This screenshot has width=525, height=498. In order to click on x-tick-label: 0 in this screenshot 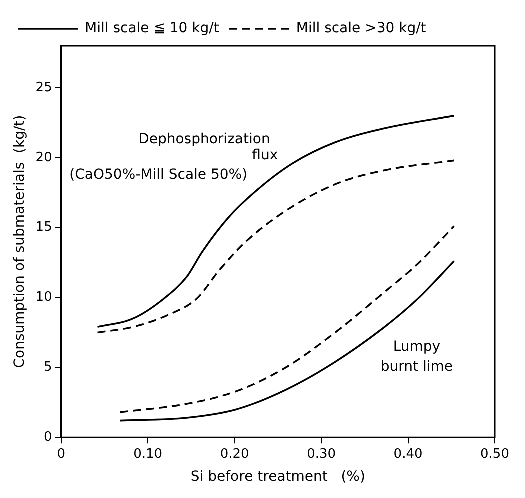, I will do `click(61, 454)`.